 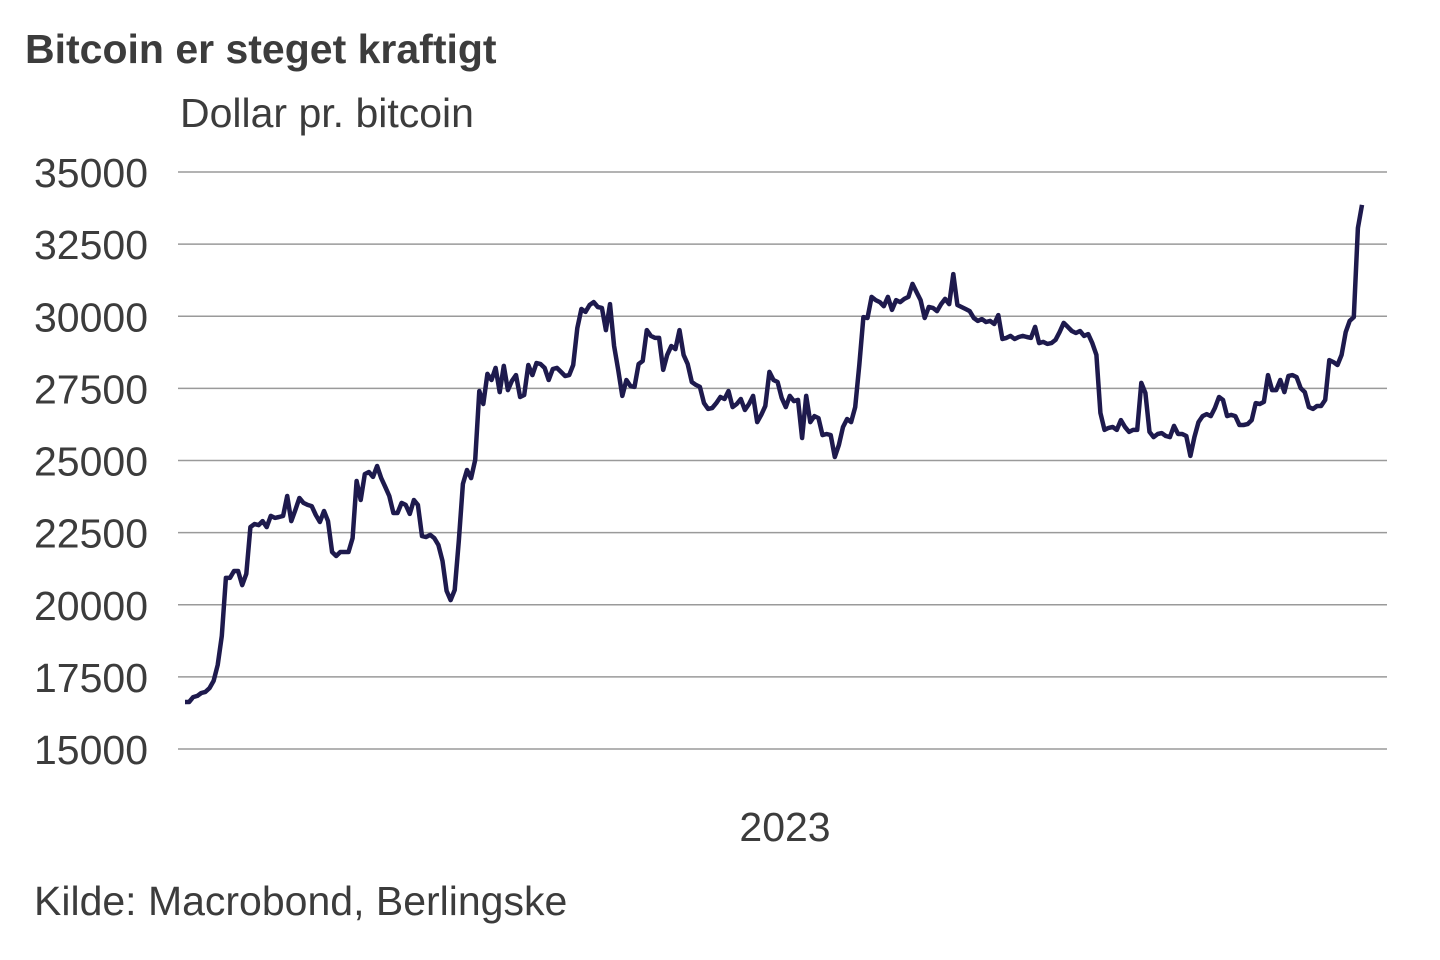 I want to click on chart-title: Bitcoin er steget kraftigt, so click(x=261, y=49).